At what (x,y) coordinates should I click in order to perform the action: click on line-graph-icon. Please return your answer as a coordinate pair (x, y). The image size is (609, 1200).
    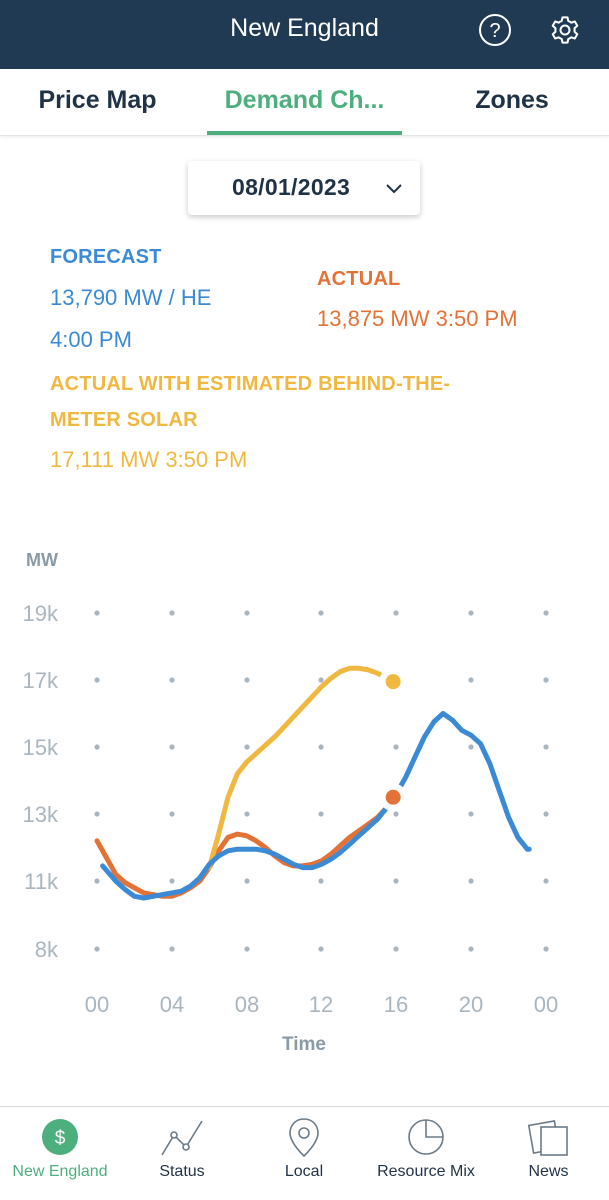
    Looking at the image, I should click on (182, 1138).